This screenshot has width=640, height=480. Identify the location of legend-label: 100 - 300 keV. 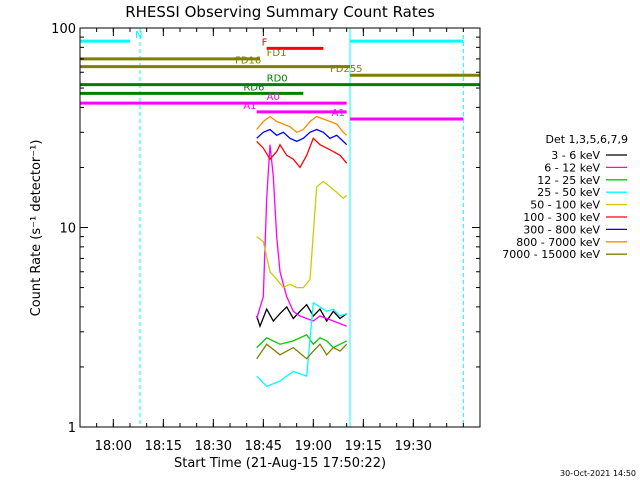
(561, 217).